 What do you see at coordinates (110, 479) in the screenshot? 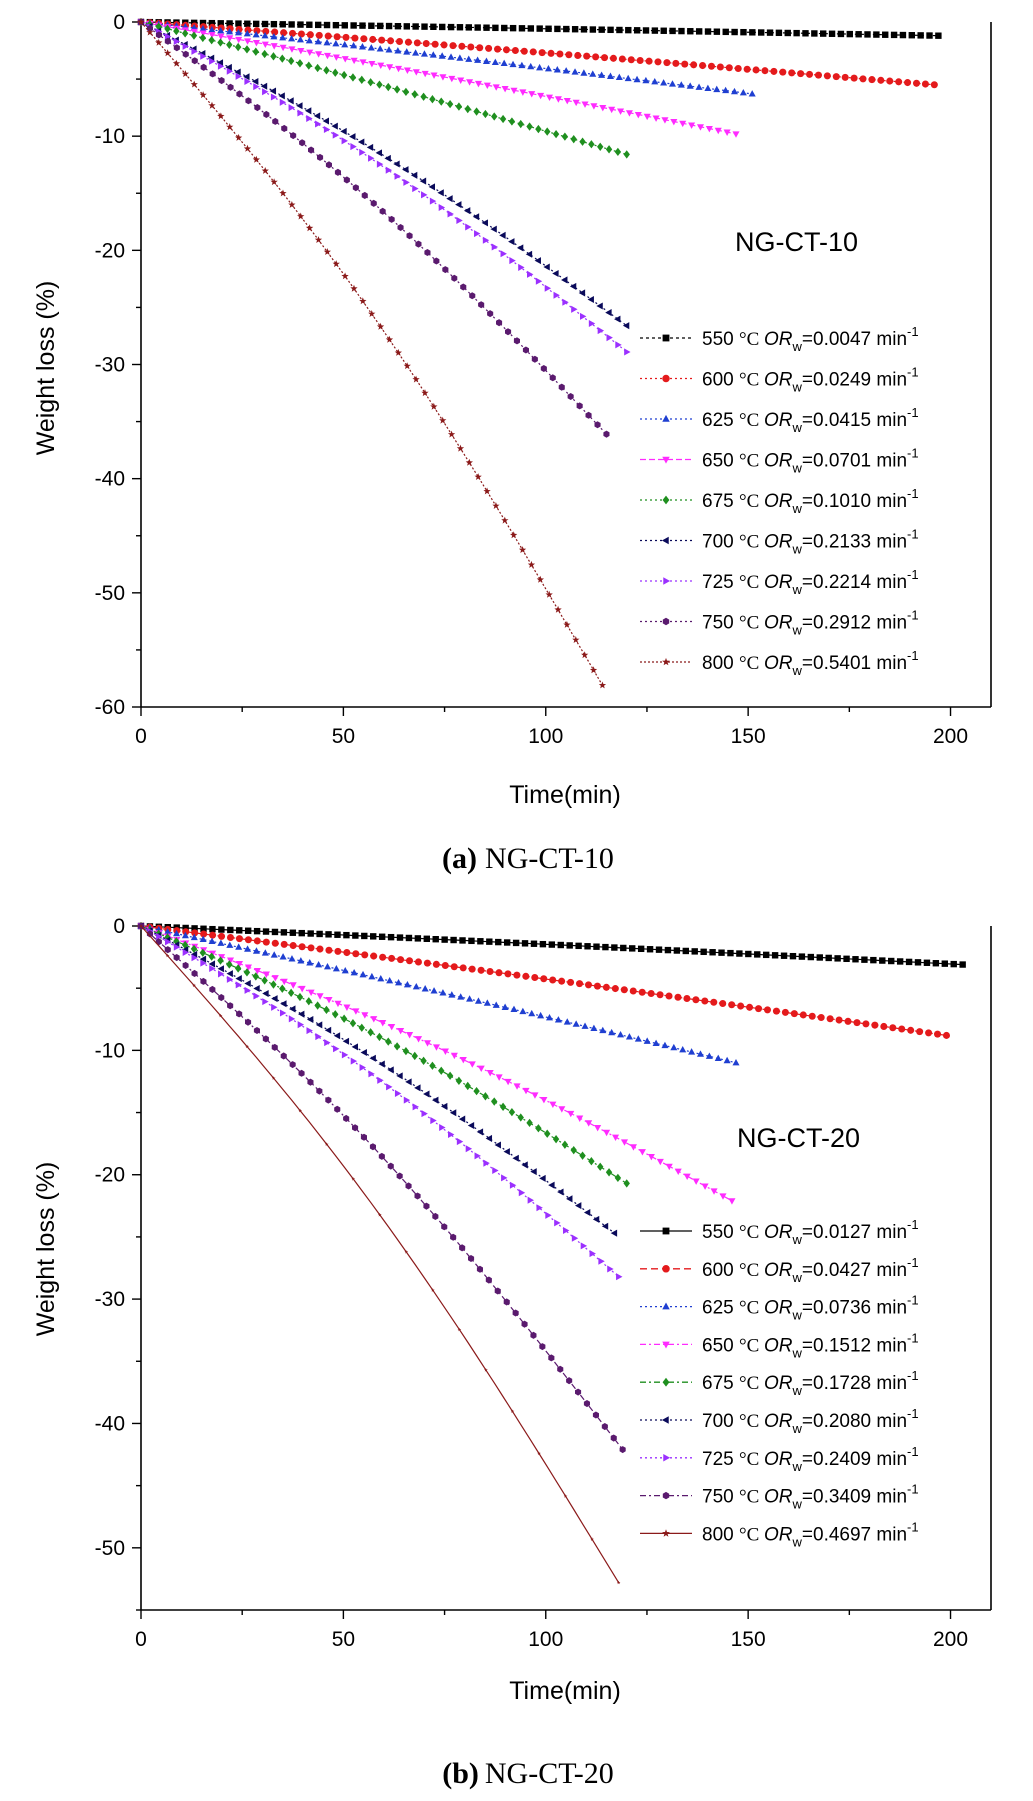
I see `y-tick-label: -40` at bounding box center [110, 479].